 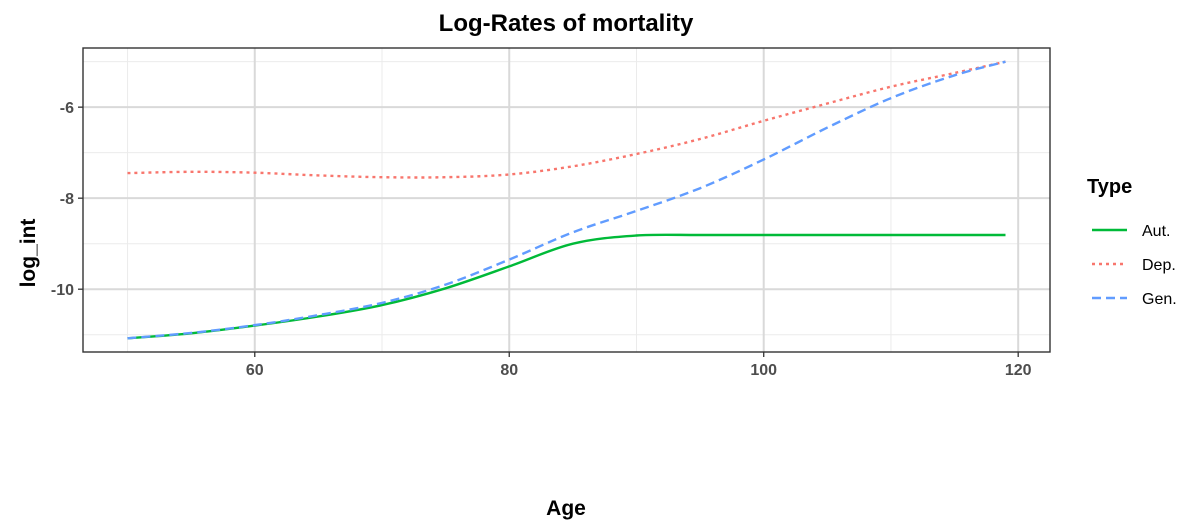 I want to click on y-axis-ticks: -10 -8 -6, so click(x=67, y=199).